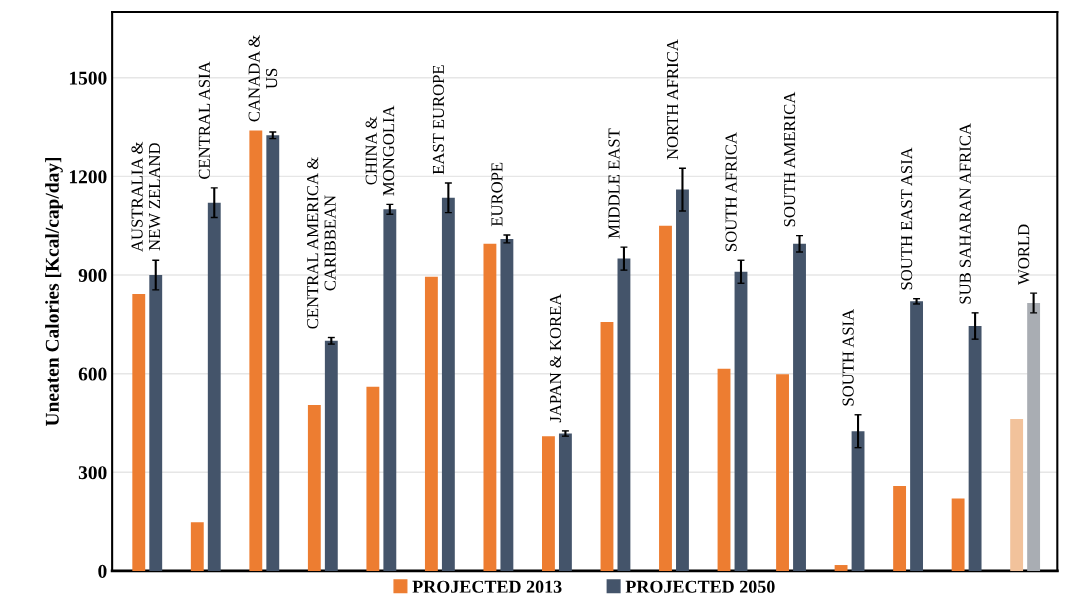  What do you see at coordinates (92, 374) in the screenshot?
I see `y-tick-label: 600` at bounding box center [92, 374].